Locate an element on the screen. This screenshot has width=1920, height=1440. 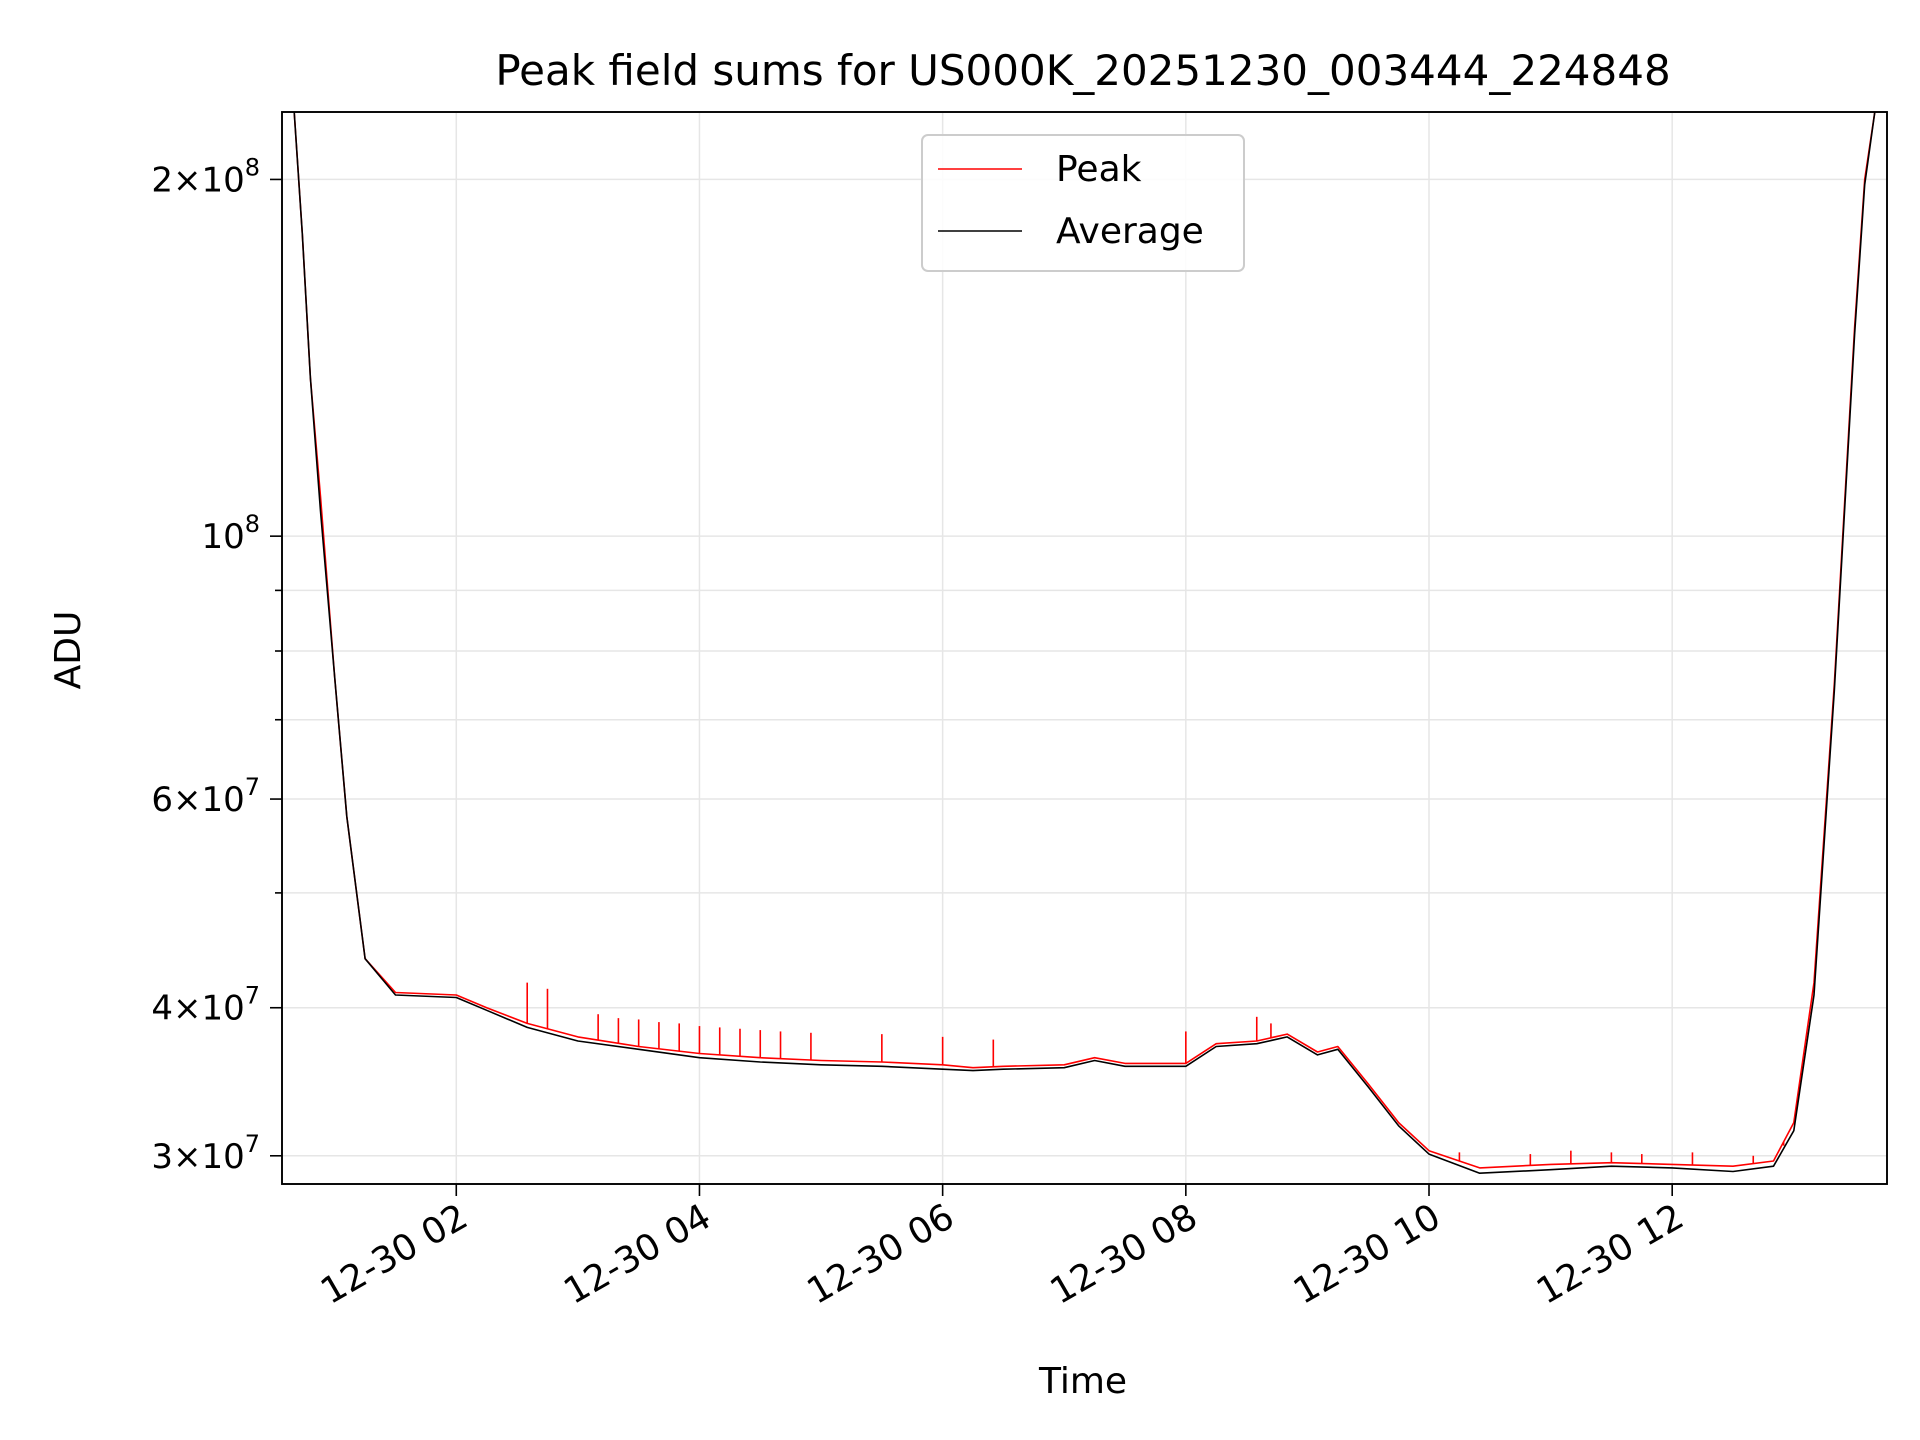
legend-label-peak: Peak is located at coordinates (1099, 169).